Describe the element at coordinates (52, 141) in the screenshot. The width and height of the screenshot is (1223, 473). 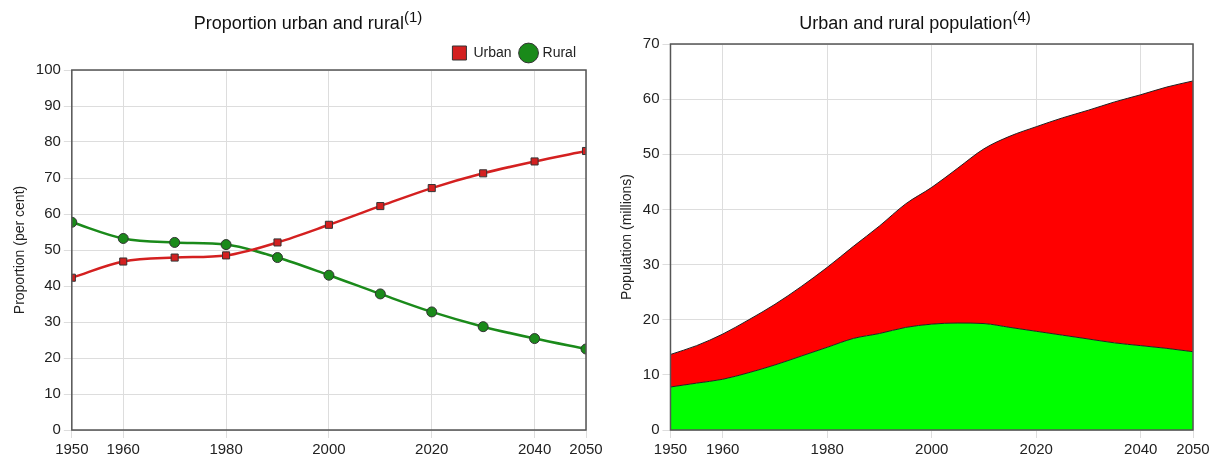
I see `y-tick-label: 80` at that location.